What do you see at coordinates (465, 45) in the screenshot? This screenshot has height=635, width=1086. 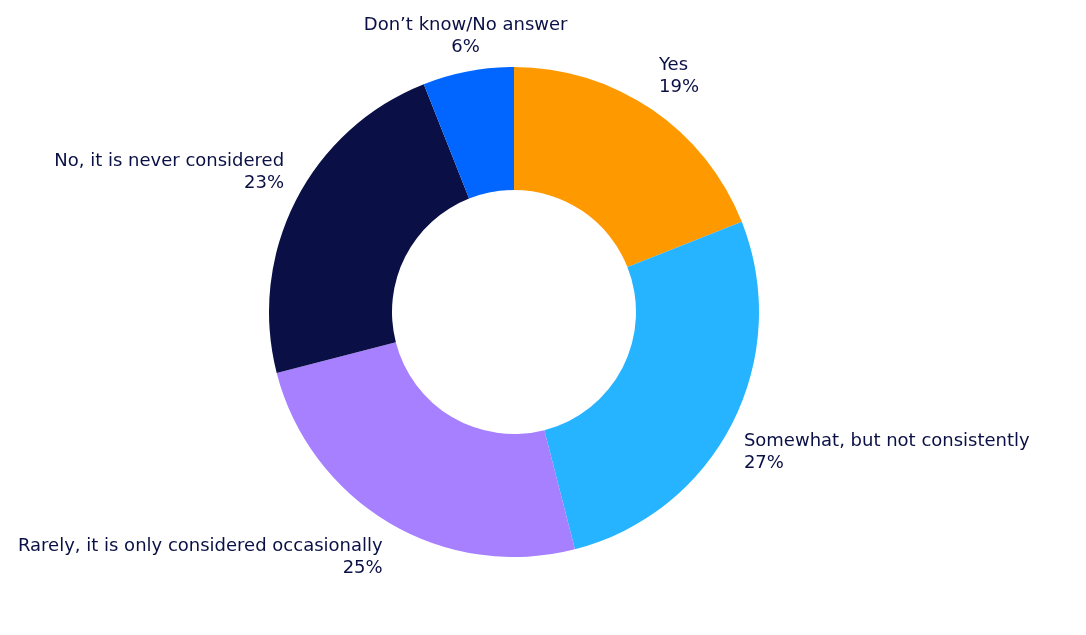 I see `data-label: 6%` at bounding box center [465, 45].